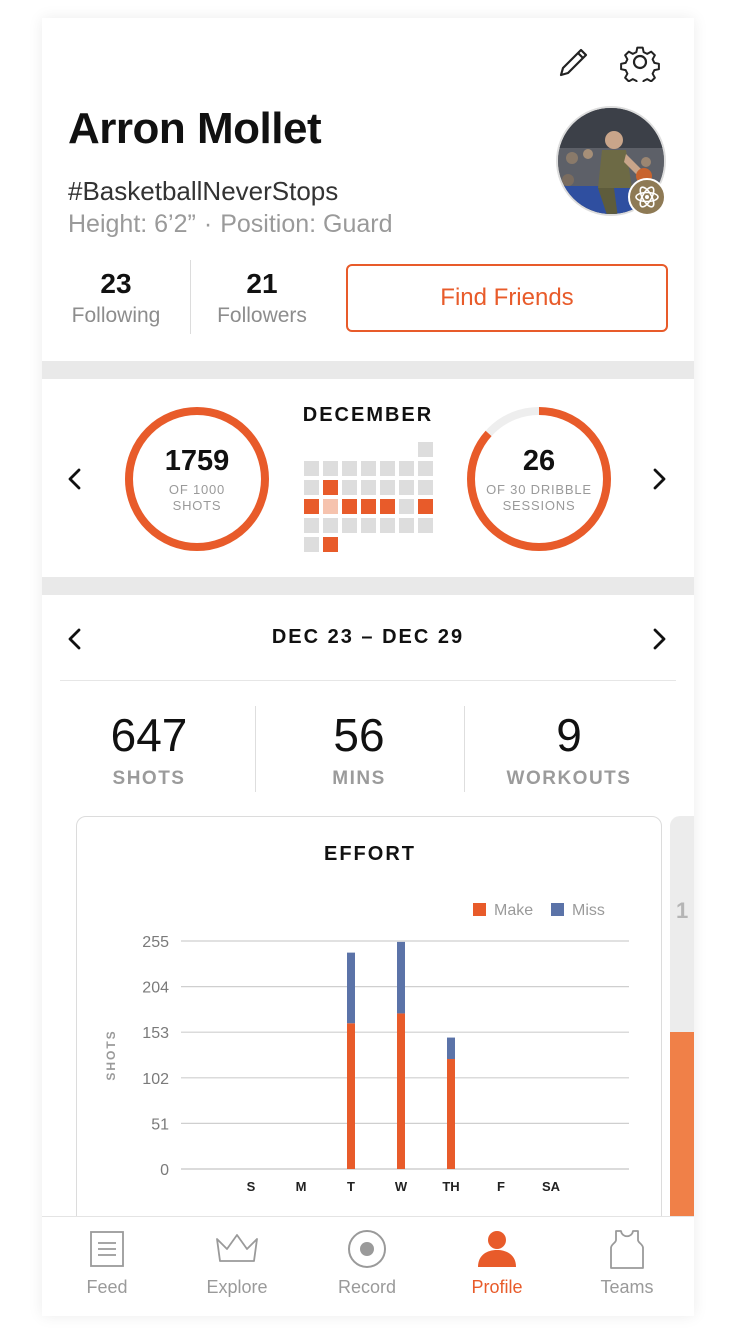 The height and width of the screenshot is (1334, 736). Describe the element at coordinates (149, 778) in the screenshot. I see `week-shots-label: SHOTS` at that location.